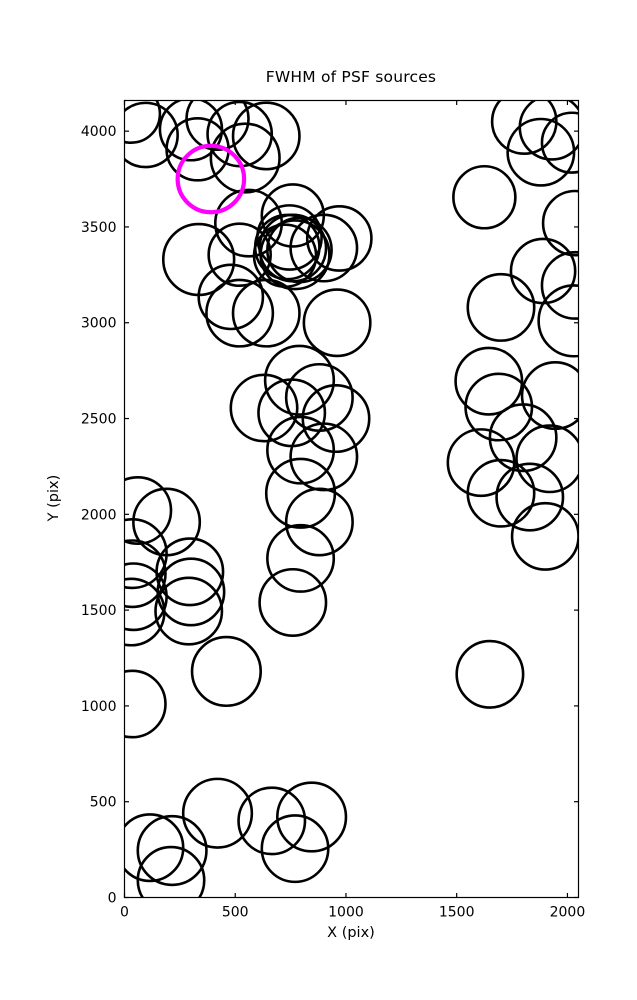  Describe the element at coordinates (99, 611) in the screenshot. I see `y-tick-label: 1500` at that location.